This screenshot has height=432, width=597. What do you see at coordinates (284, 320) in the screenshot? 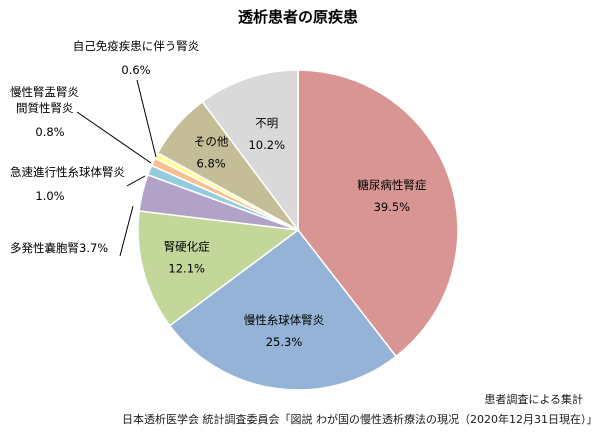
I see `slice-name-label: 慢性糸球体腎炎` at bounding box center [284, 320].